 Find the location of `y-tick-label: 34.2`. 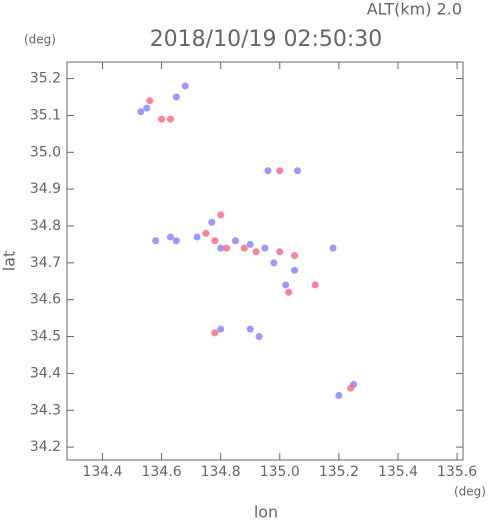

y-tick-label: 34.2 is located at coordinates (45, 447).